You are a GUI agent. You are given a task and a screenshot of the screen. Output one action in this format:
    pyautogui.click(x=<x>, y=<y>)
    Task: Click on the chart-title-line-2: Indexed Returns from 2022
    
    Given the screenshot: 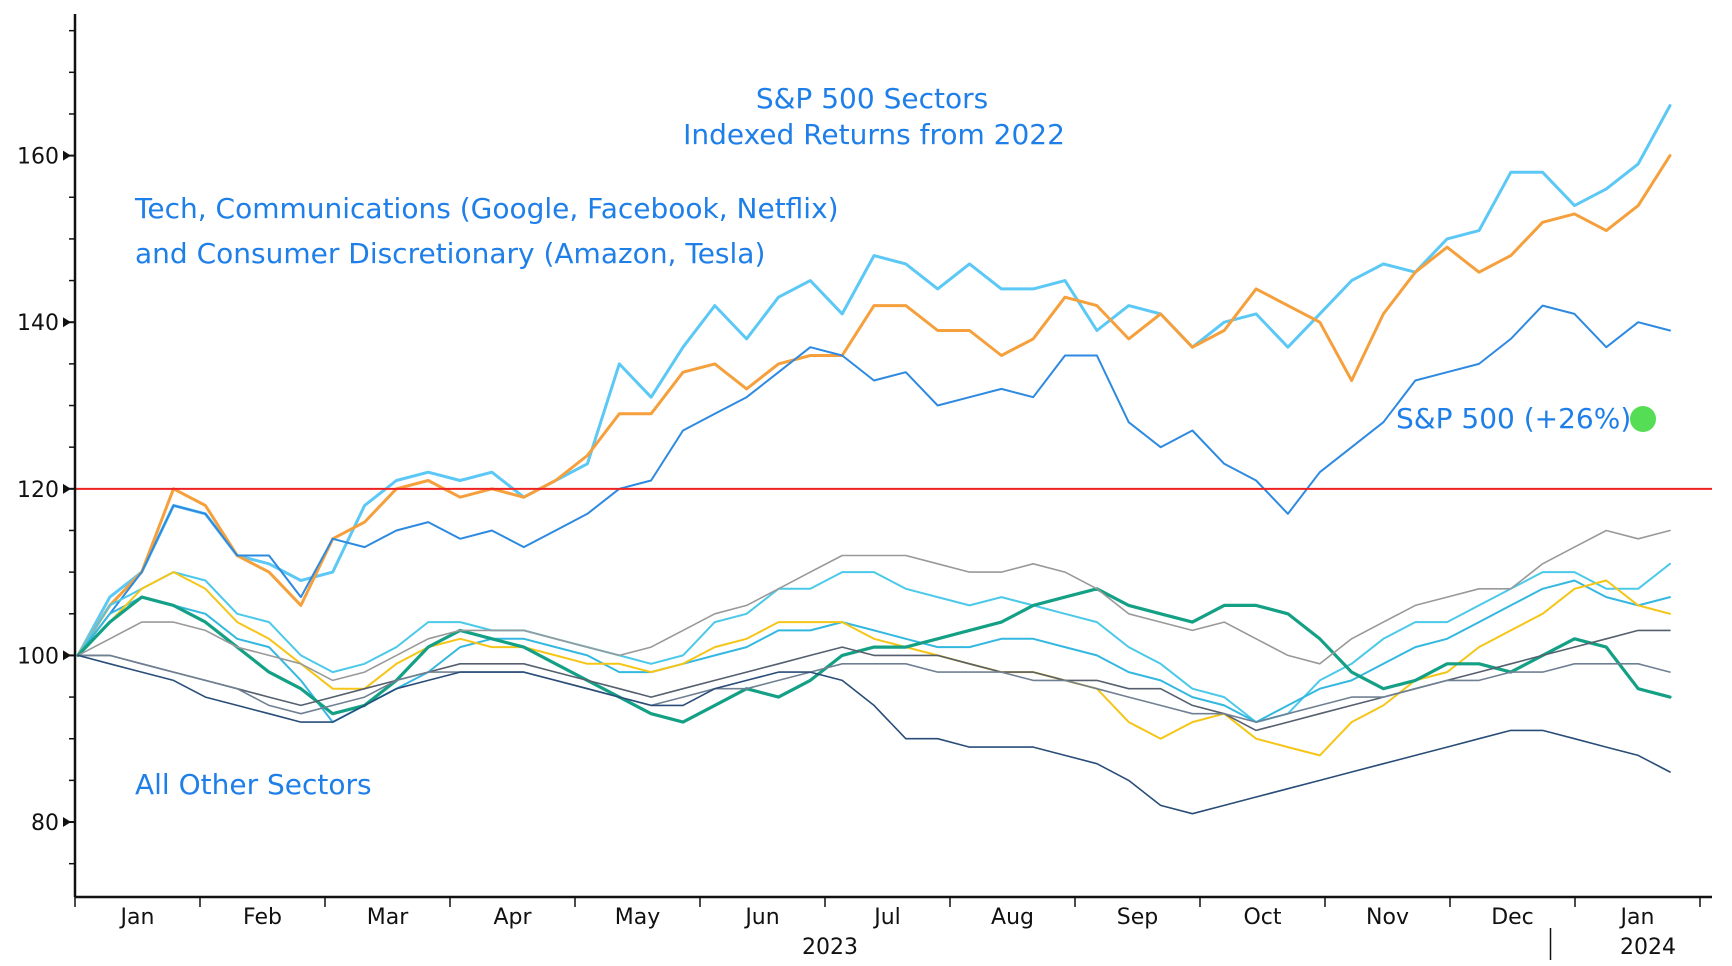 What is the action you would take?
    pyautogui.click(x=874, y=134)
    